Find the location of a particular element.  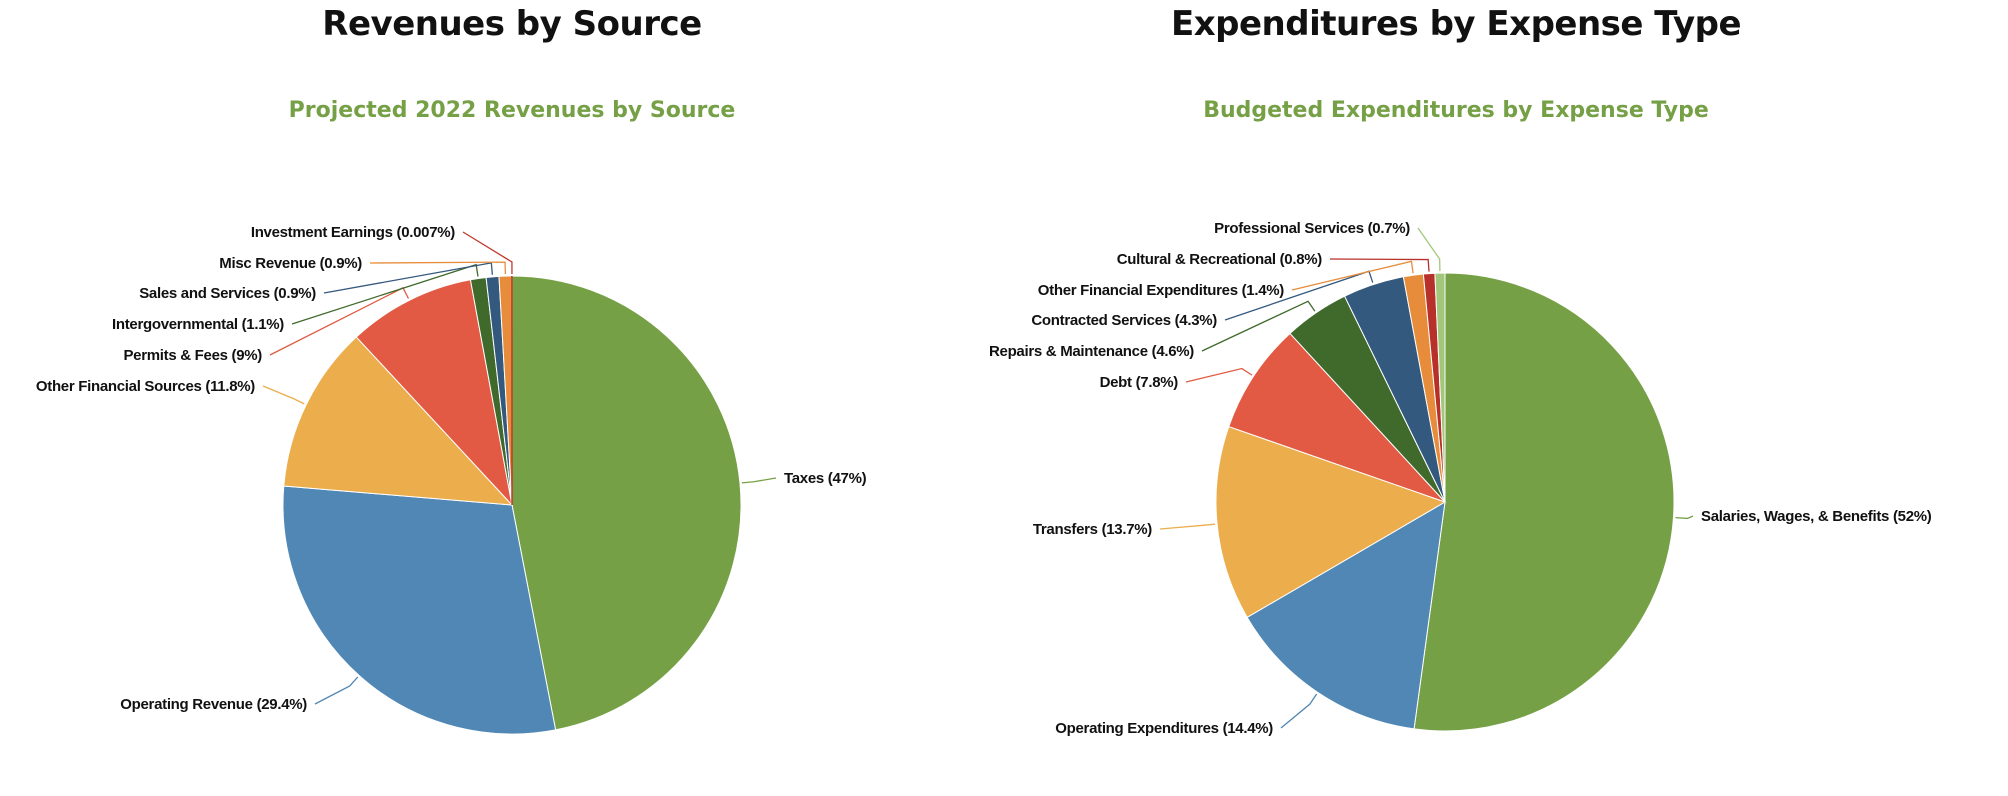

slice-label: Investment Earnings (0.007%) is located at coordinates (353, 232).